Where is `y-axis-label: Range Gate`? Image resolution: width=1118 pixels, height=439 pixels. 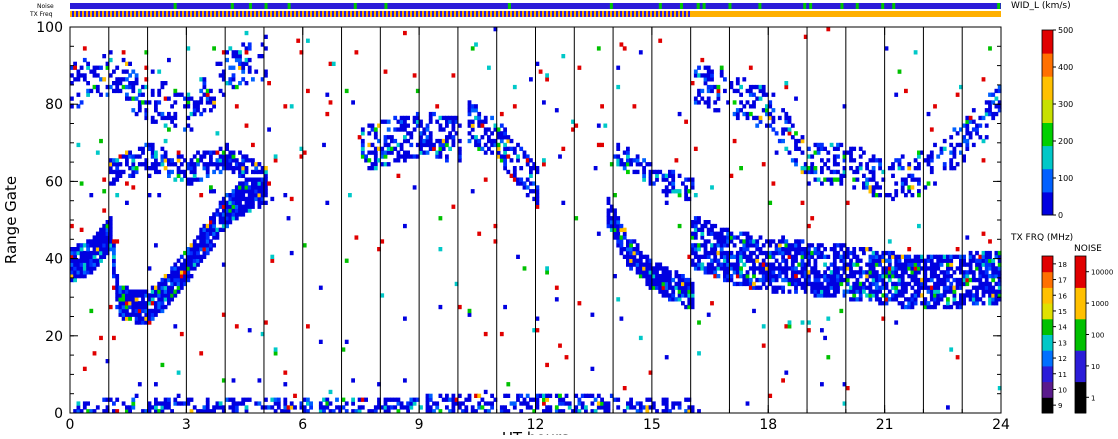 y-axis-label: Range Gate is located at coordinates (11, 220).